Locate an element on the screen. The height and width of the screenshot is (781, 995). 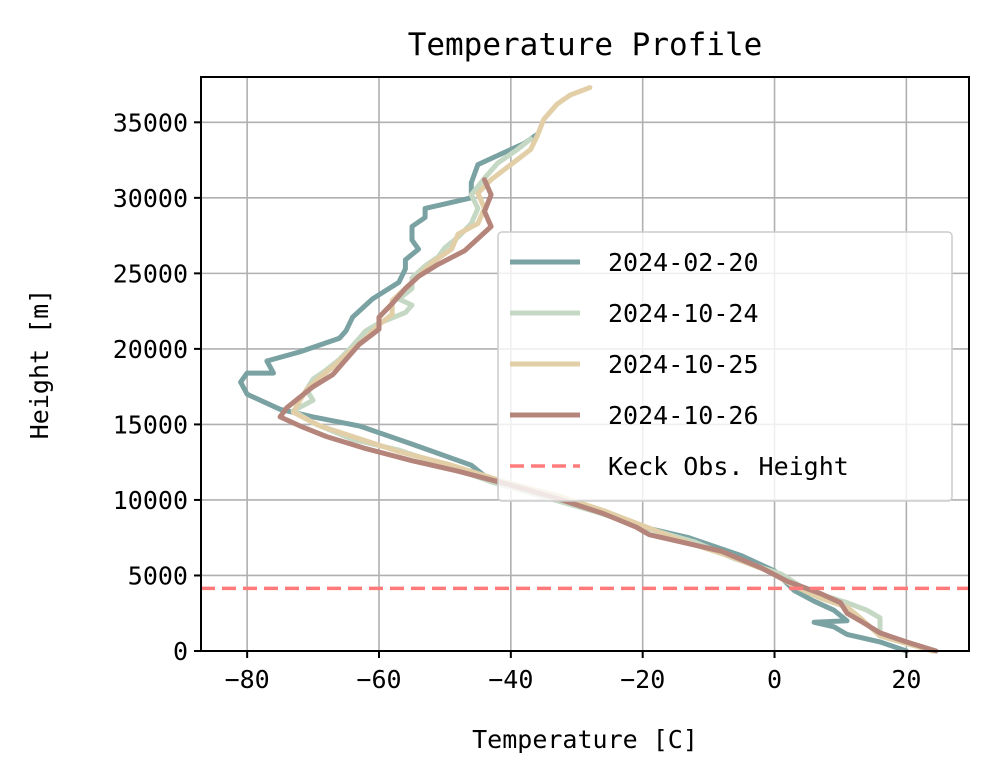
legend-entry-label: 2024-10-26 is located at coordinates (683, 415).